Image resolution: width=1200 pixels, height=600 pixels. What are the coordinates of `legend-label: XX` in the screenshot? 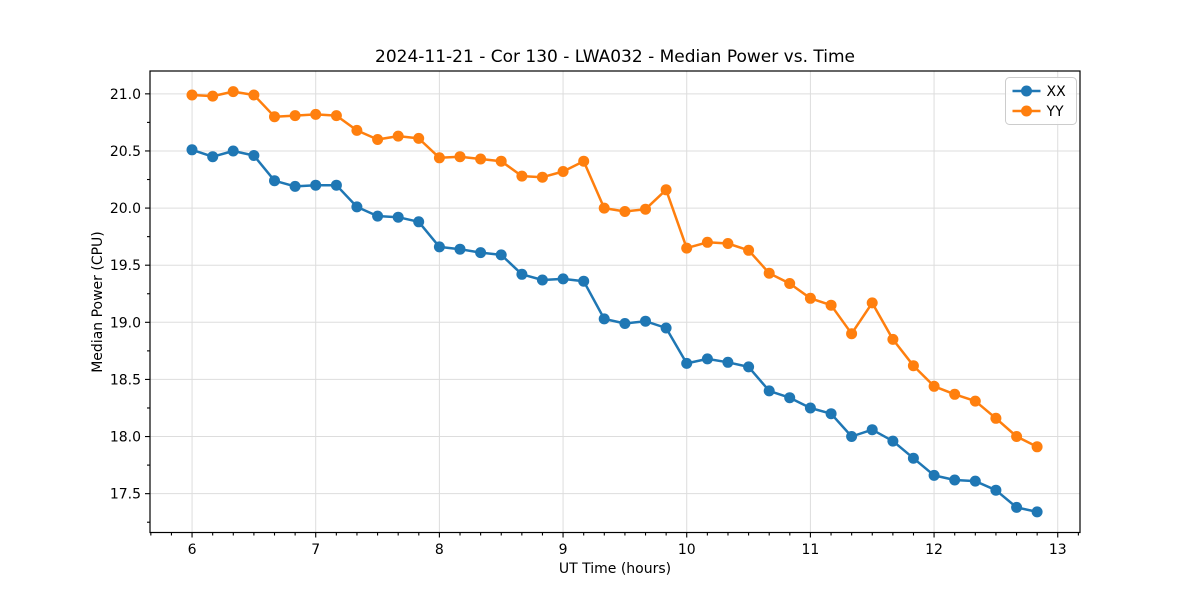 It's located at (1057, 92).